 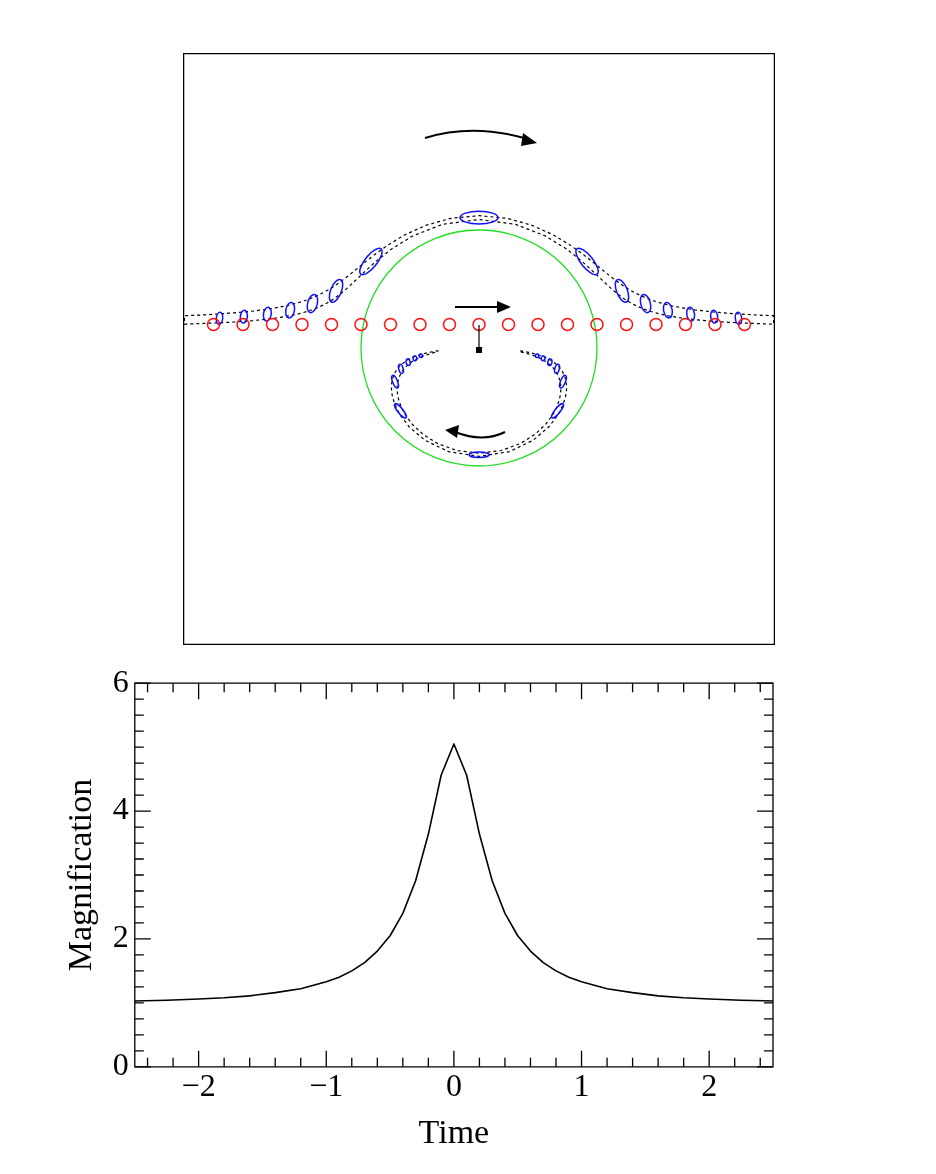 What do you see at coordinates (120, 680) in the screenshot?
I see `y-tick-label: 6` at bounding box center [120, 680].